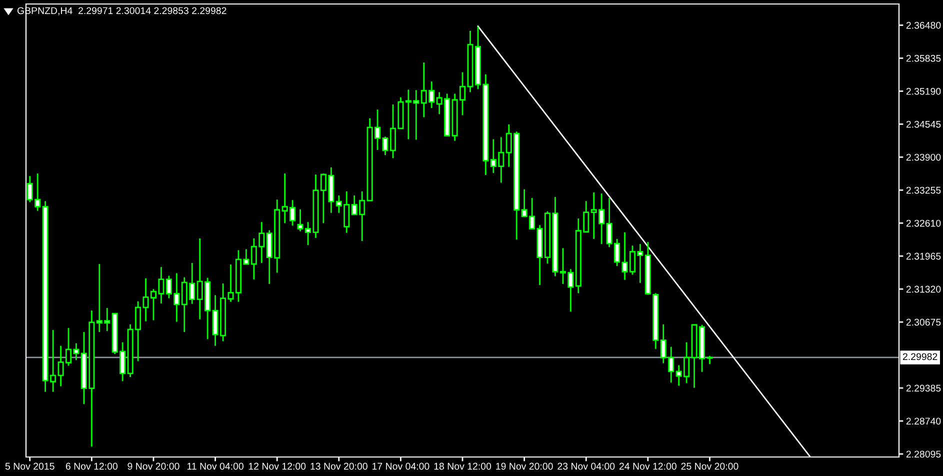  I want to click on x-tick-label: 24 Nov 12:00, so click(647, 466).